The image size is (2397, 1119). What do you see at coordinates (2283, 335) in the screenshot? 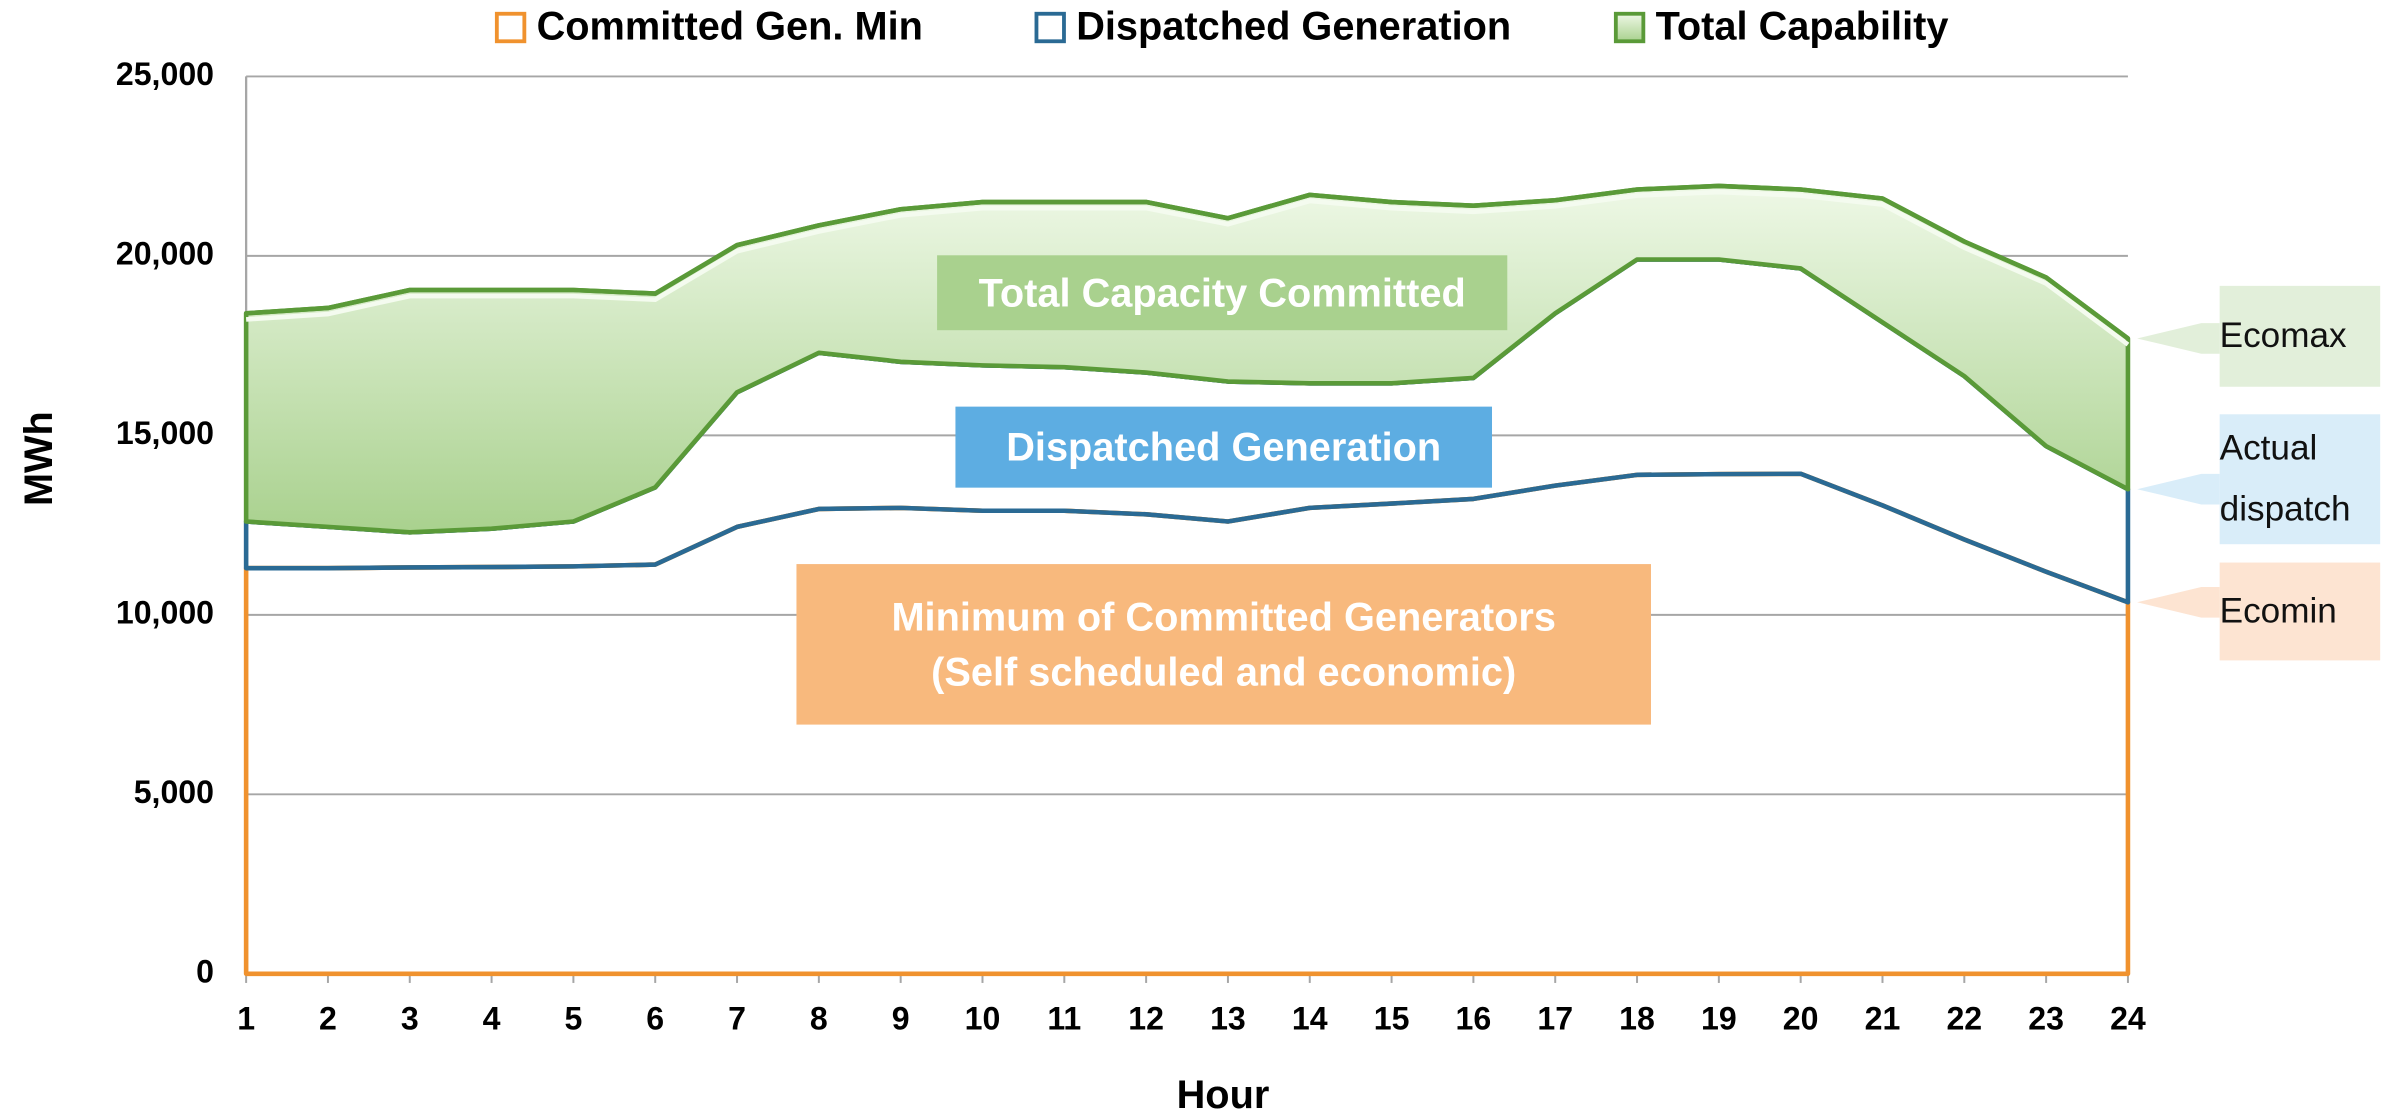
I see `callout-text: Ecomax` at bounding box center [2283, 335].